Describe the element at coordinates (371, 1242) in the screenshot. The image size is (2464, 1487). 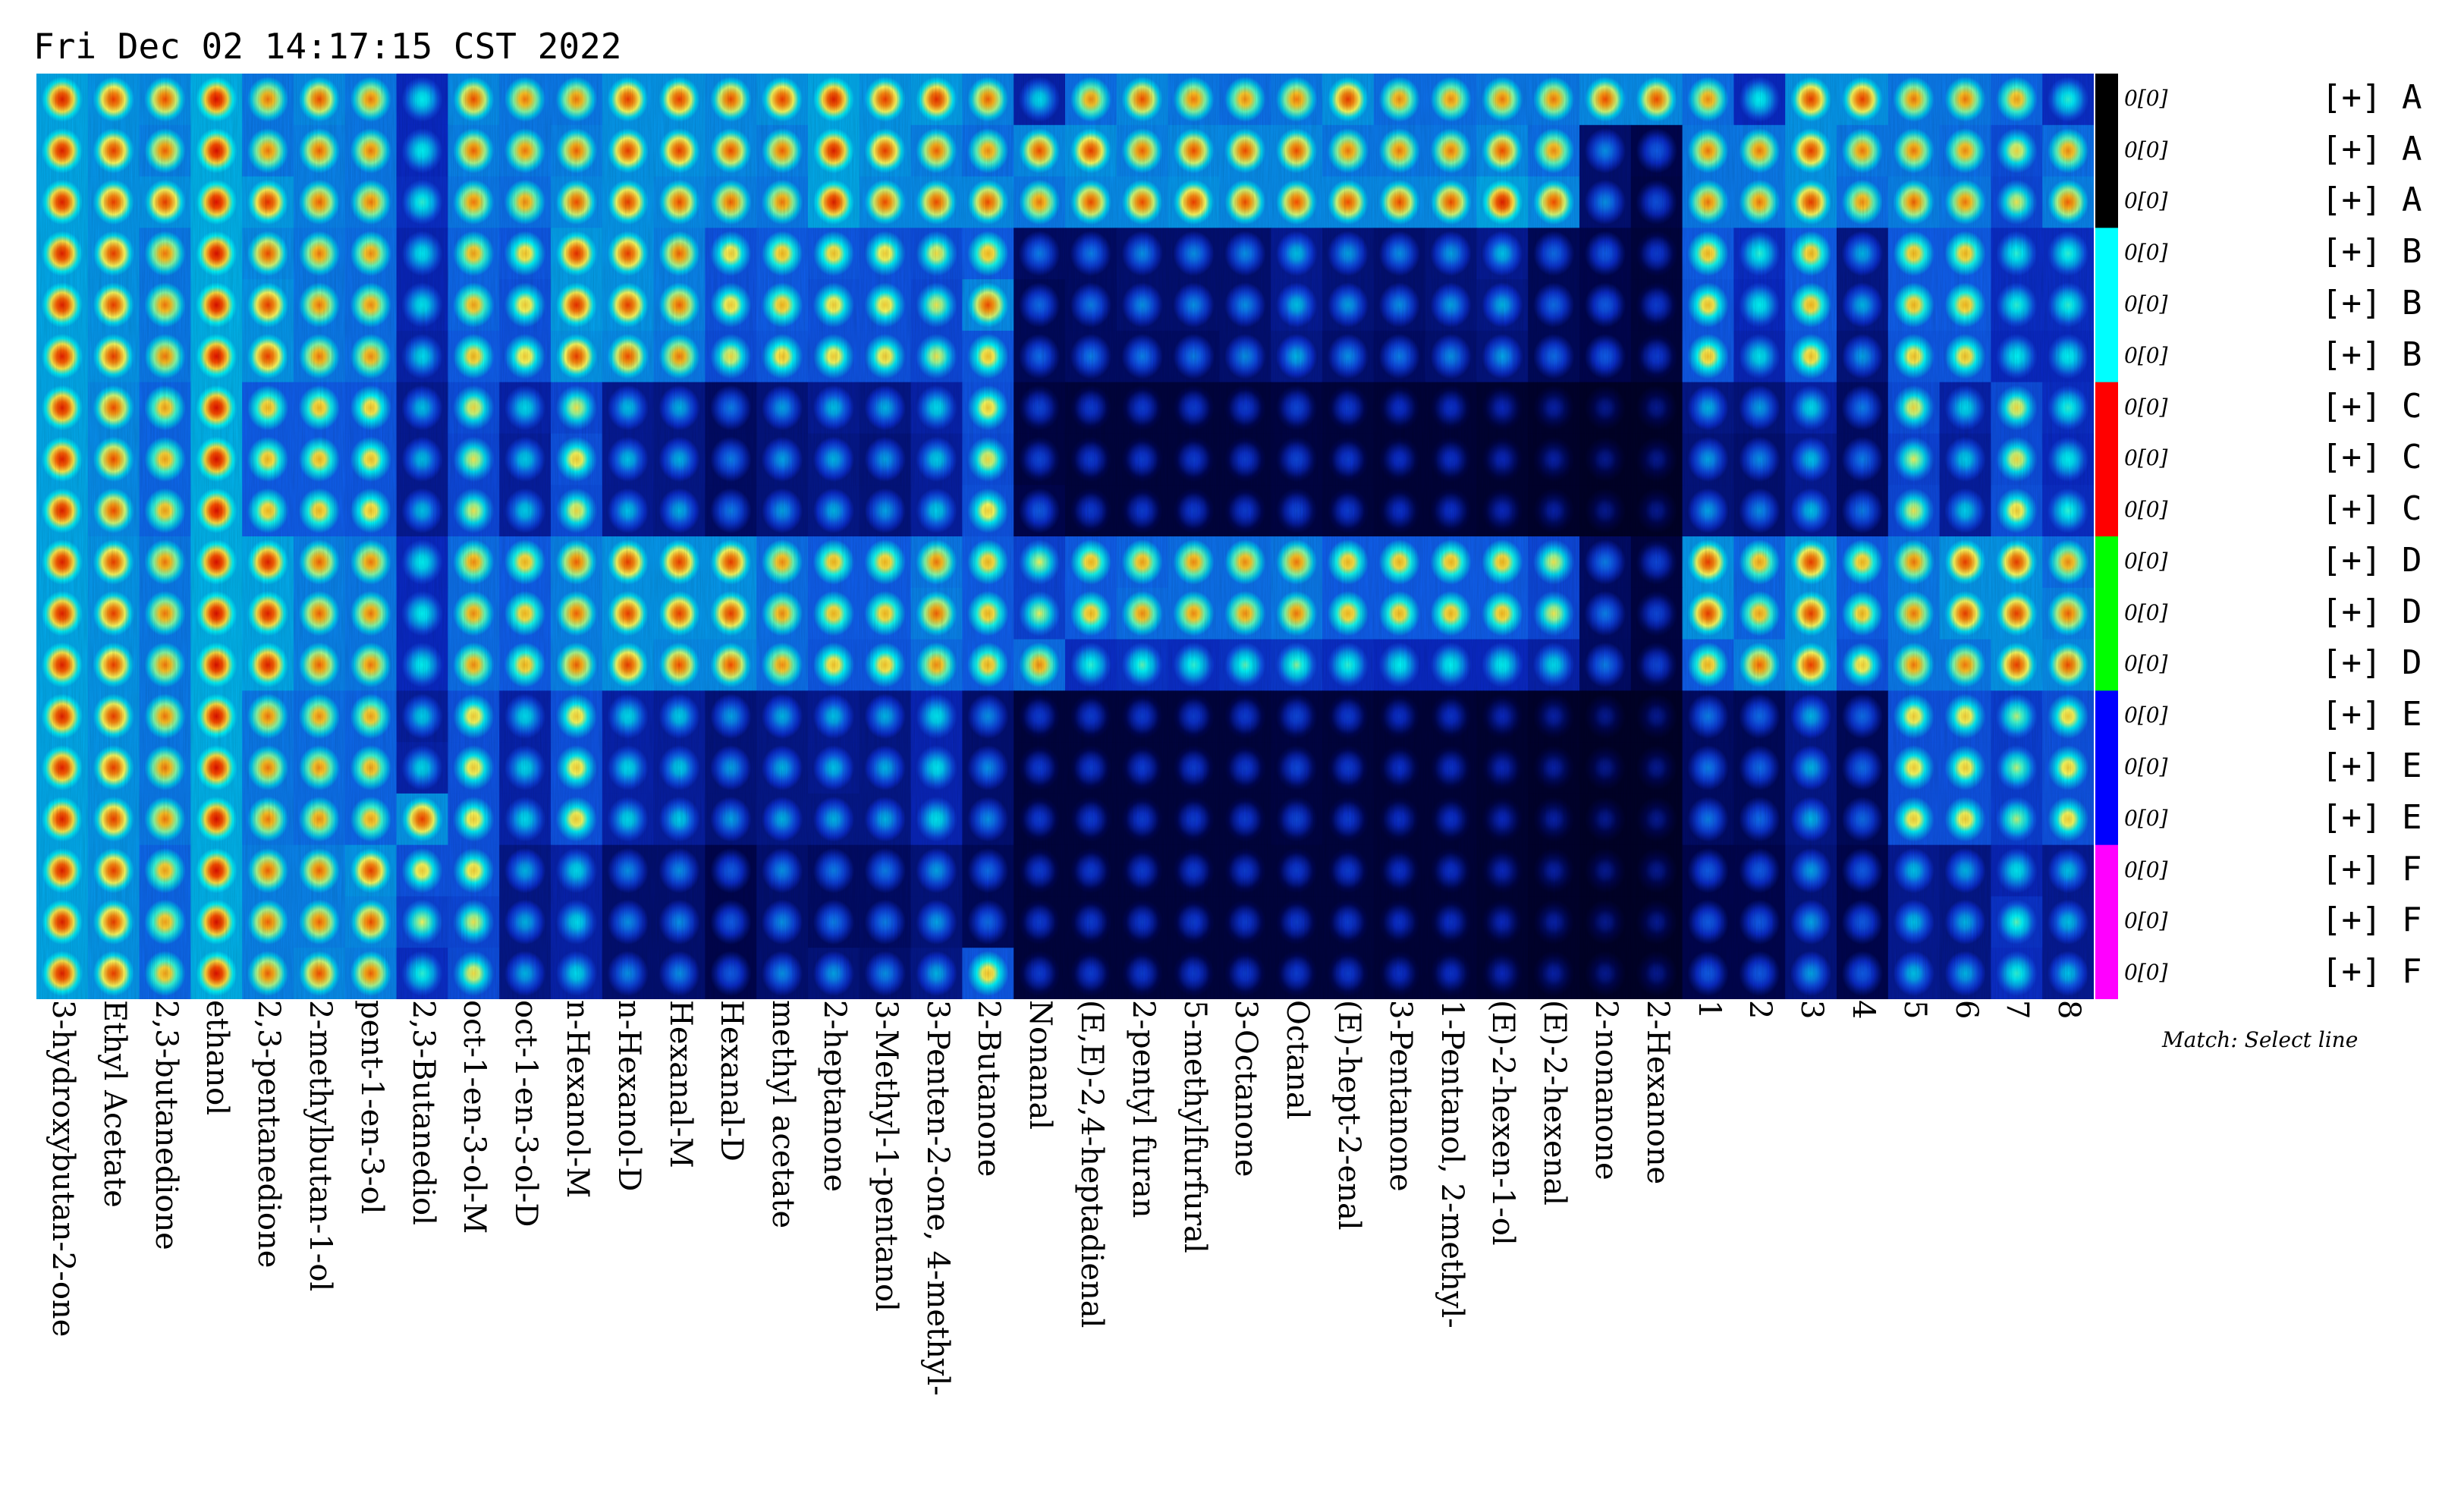
I see `column-label: pent-1-en-3-ol` at that location.